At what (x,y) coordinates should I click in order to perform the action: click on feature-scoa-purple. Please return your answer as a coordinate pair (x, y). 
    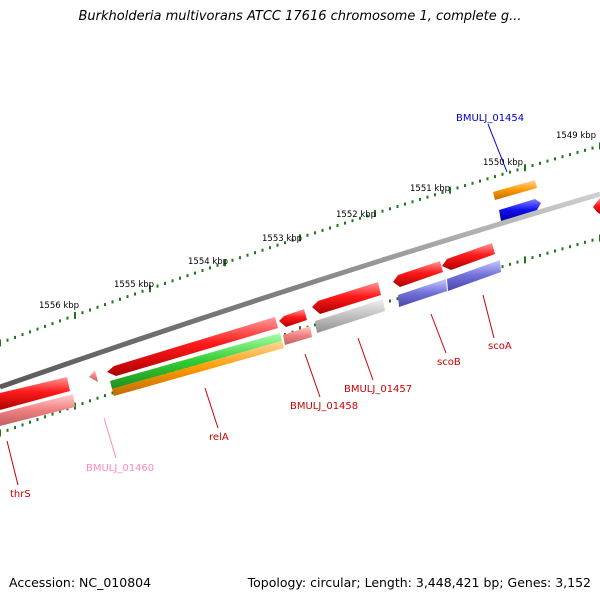
    Looking at the image, I should click on (474, 275).